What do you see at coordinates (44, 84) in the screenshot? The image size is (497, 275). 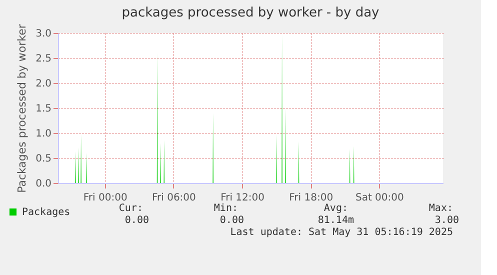 I see `y-tick-label: 2.0` at bounding box center [44, 84].